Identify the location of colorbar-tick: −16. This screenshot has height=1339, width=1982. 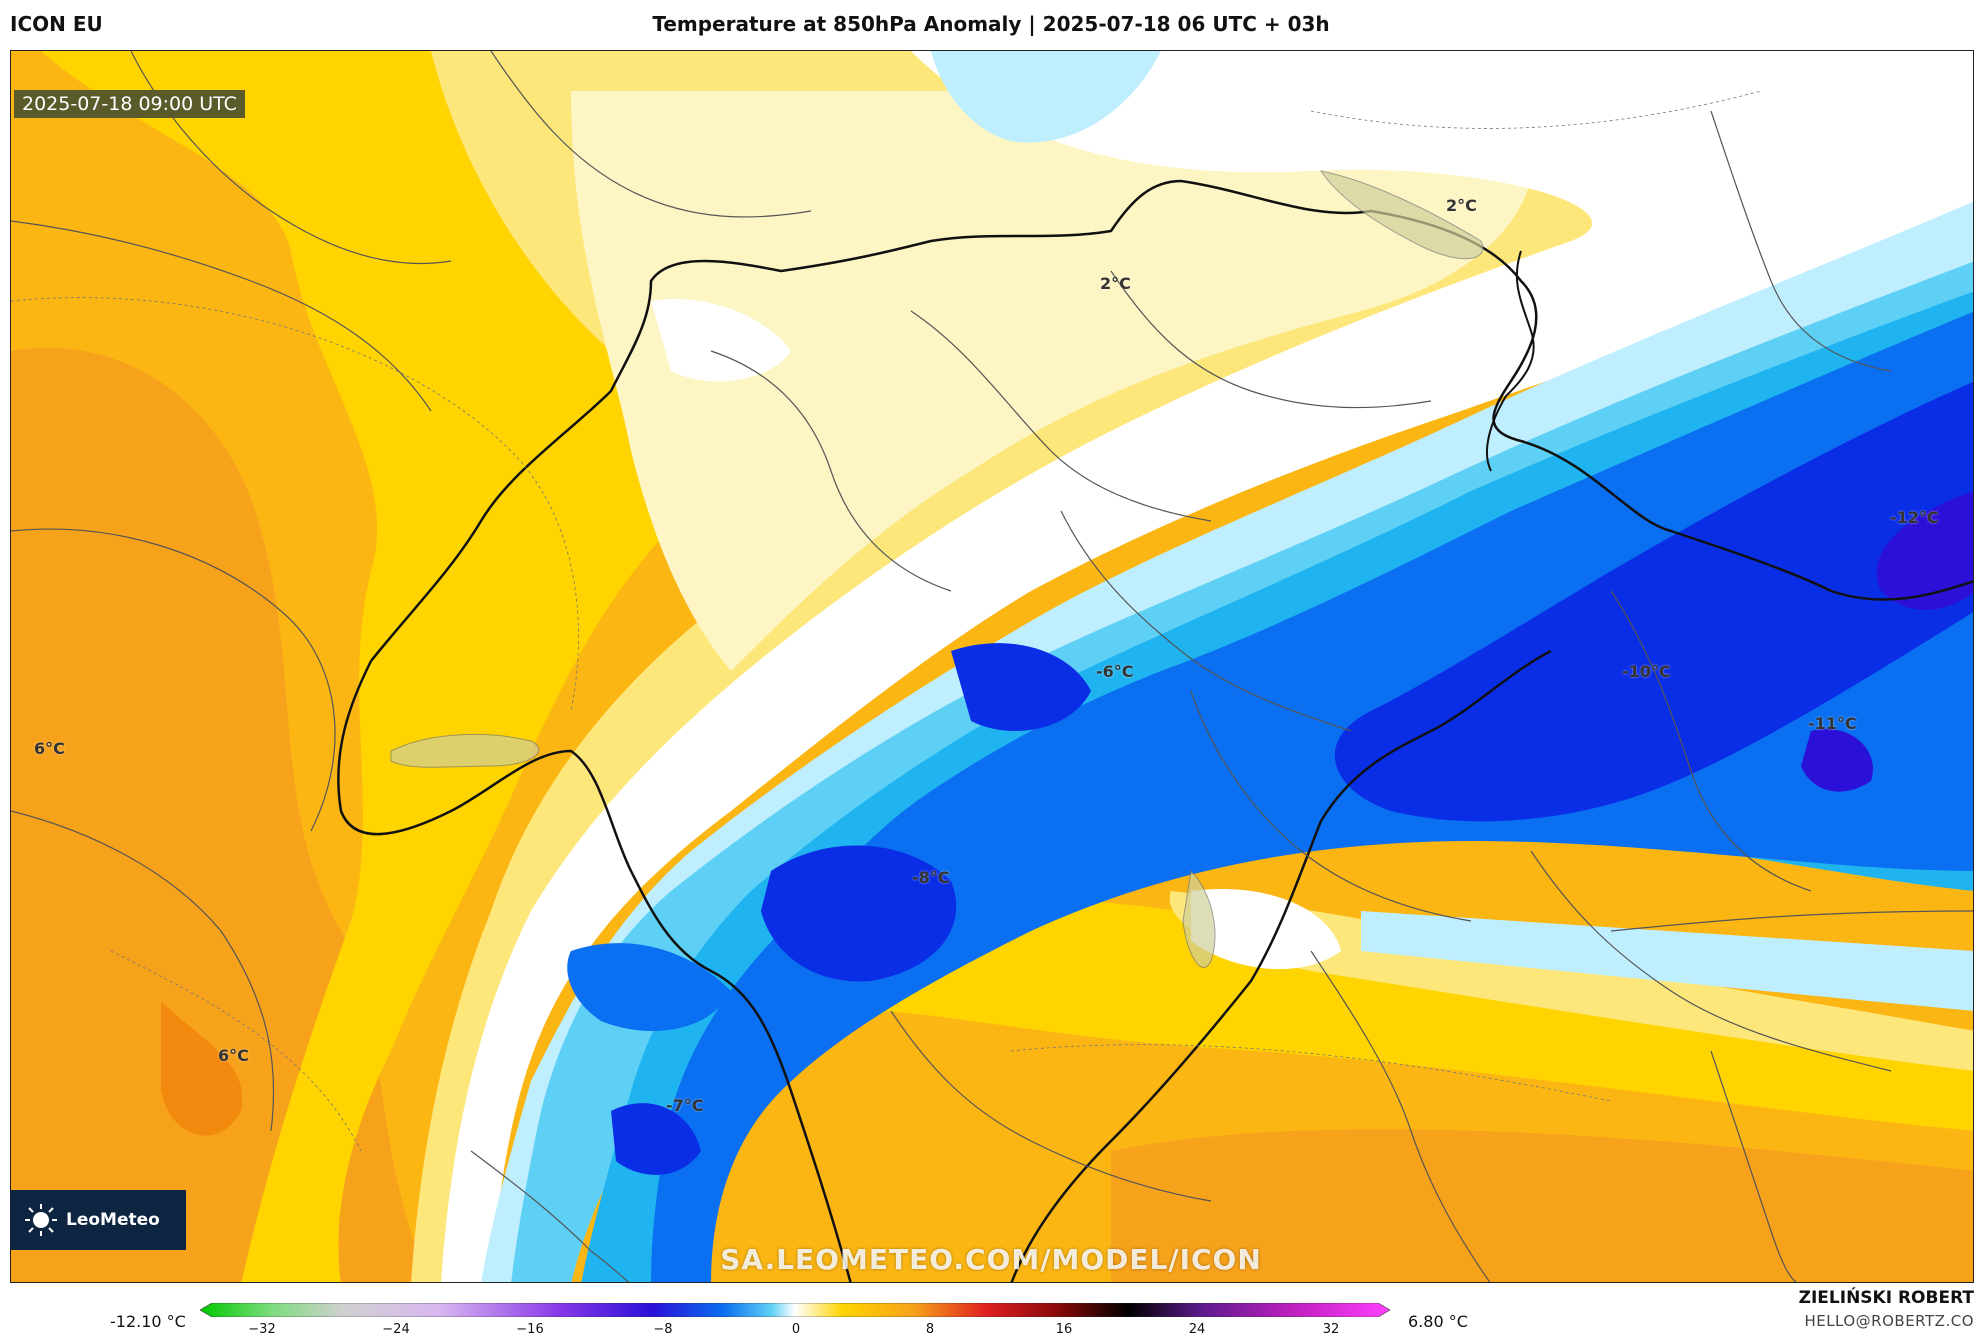
(530, 1329).